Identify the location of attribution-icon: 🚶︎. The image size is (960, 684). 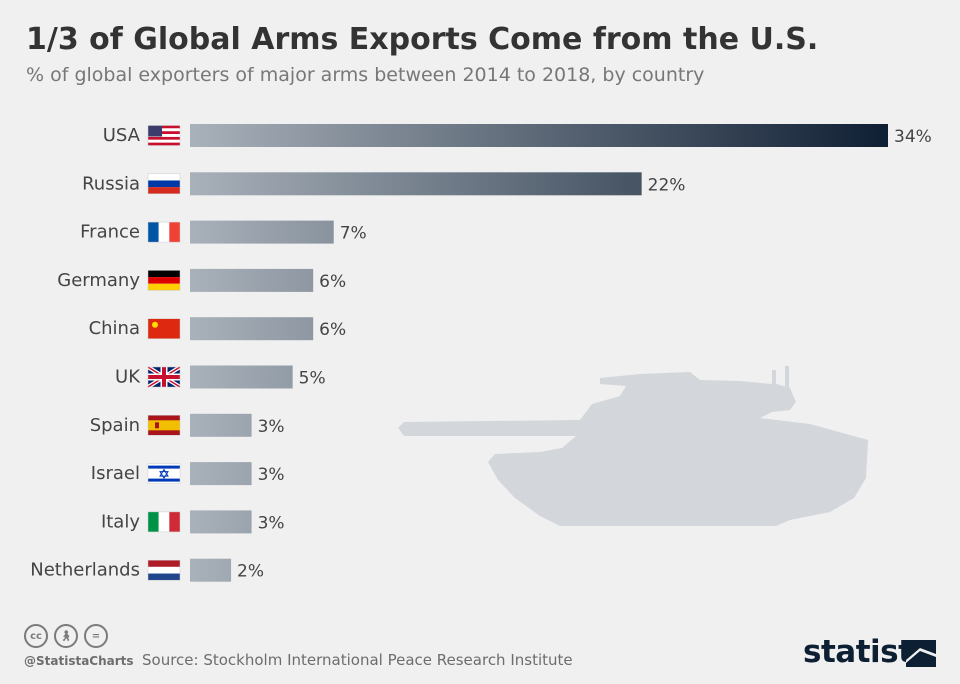
(66, 636).